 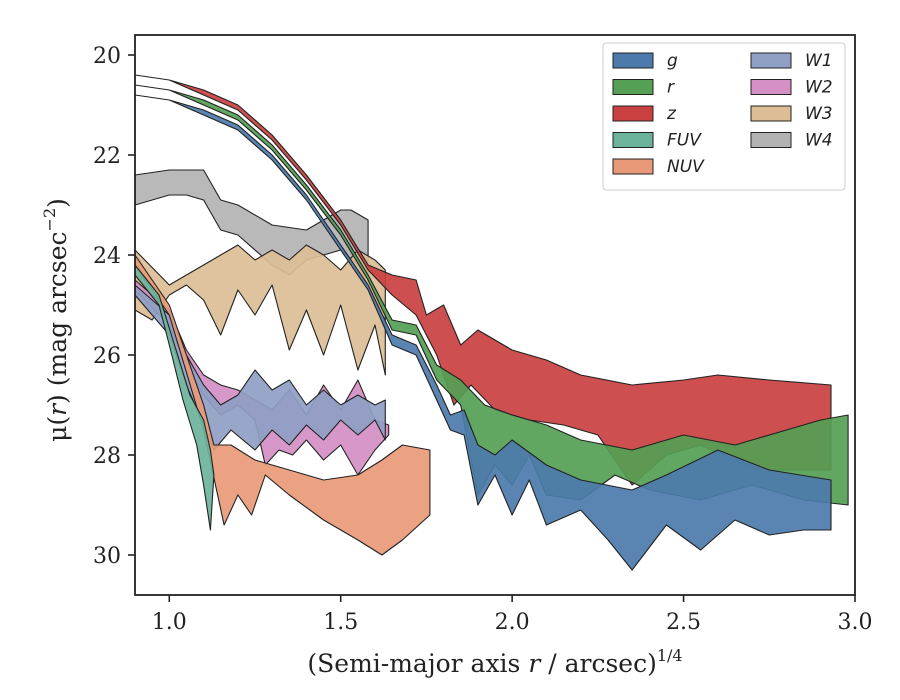 I want to click on legend-label-z: z, so click(x=671, y=114).